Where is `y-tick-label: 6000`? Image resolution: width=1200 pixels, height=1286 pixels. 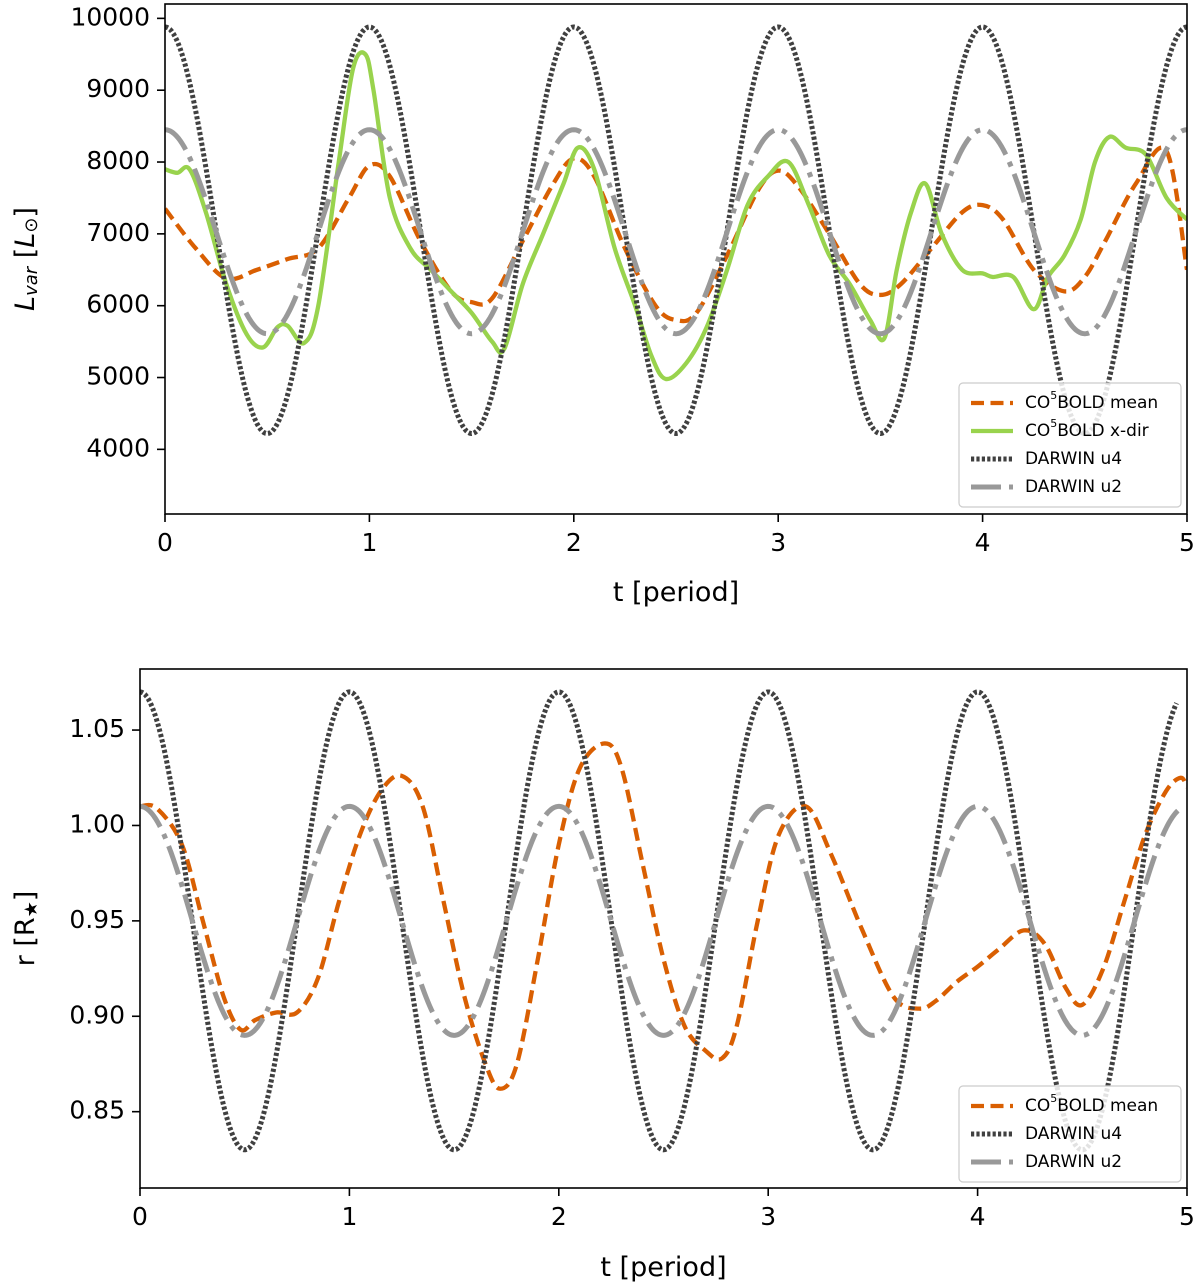 y-tick-label: 6000 is located at coordinates (118, 304).